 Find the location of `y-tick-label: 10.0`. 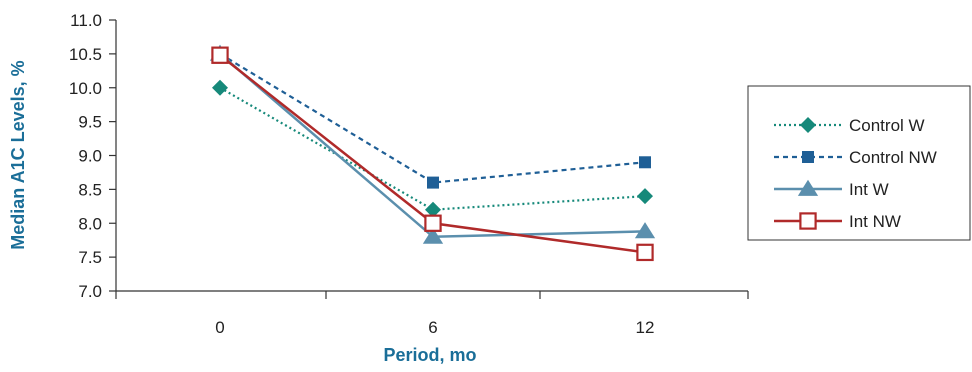

y-tick-label: 10.0 is located at coordinates (85, 88).